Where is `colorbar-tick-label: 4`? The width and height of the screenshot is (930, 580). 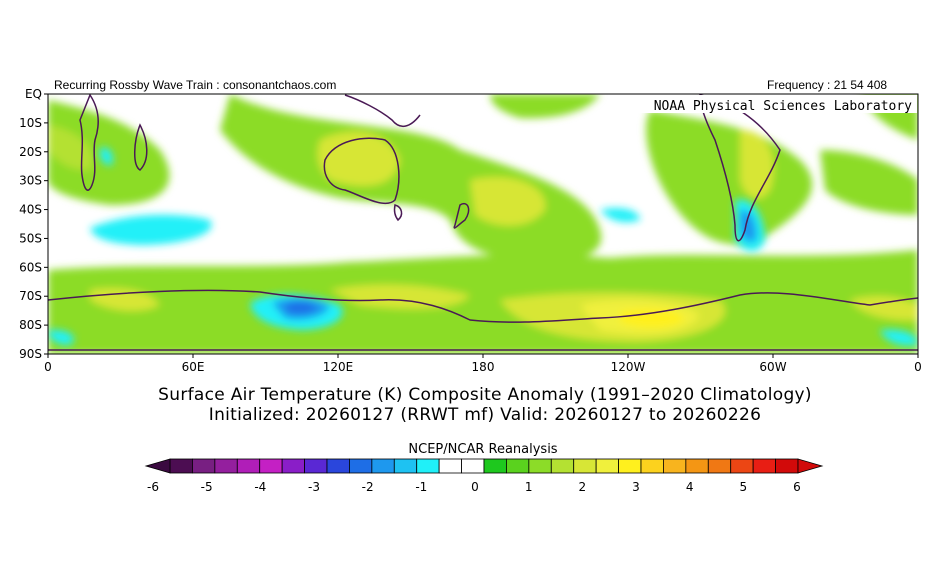 colorbar-tick-label: 4 is located at coordinates (690, 487).